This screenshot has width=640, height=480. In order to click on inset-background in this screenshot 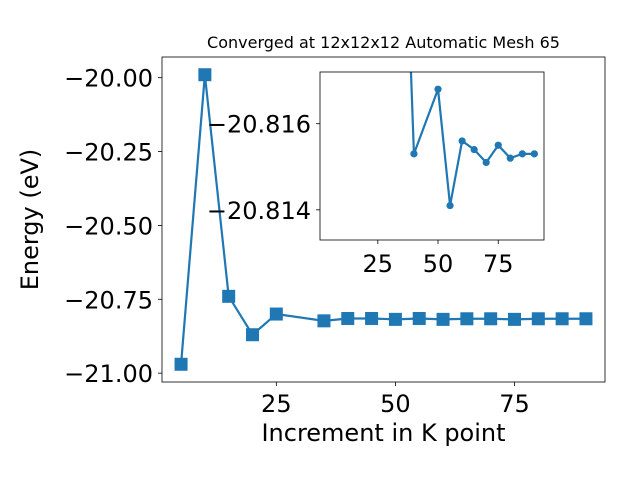, I will do `click(432, 156)`.